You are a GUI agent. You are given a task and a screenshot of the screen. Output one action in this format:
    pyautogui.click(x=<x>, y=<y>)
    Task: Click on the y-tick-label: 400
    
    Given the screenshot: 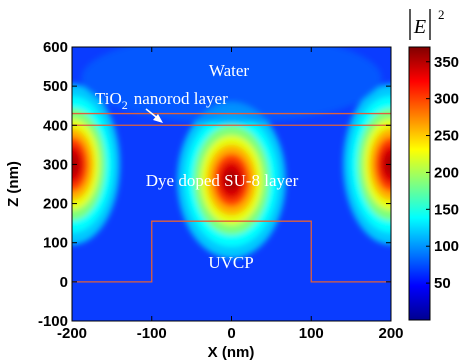 What is the action you would take?
    pyautogui.click(x=55, y=125)
    